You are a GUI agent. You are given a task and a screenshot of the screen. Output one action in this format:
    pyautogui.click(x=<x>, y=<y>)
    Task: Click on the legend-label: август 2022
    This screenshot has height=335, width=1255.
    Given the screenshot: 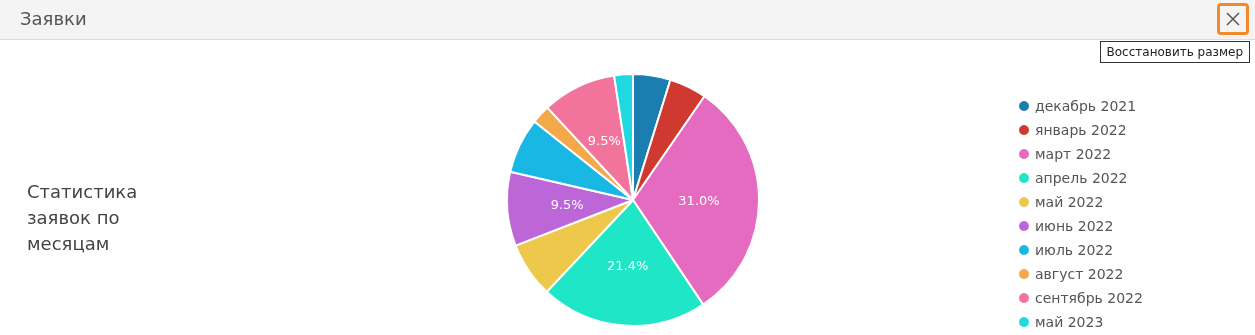 What is the action you would take?
    pyautogui.click(x=1079, y=274)
    